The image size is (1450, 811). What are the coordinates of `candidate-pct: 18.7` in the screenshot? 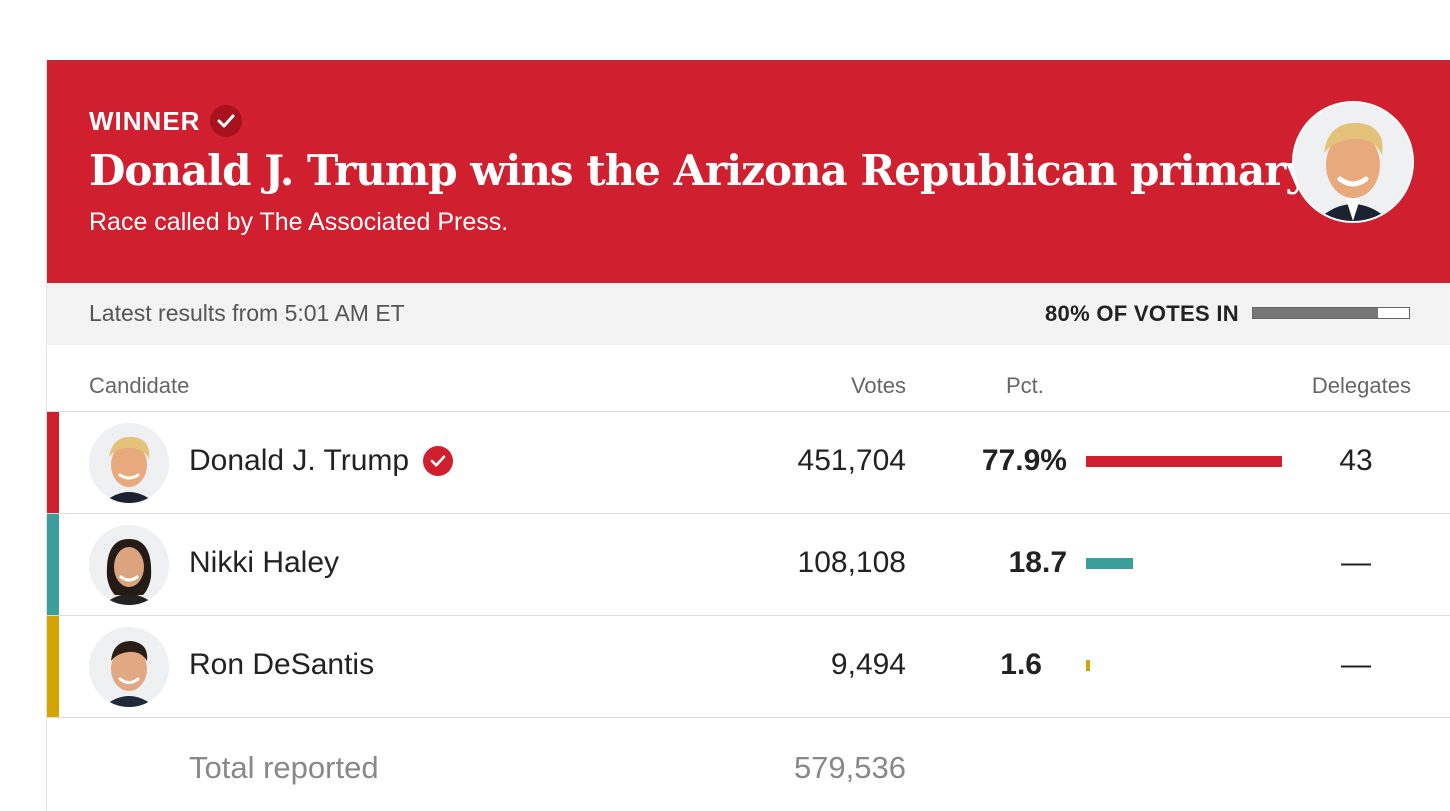 It's located at (1037, 562).